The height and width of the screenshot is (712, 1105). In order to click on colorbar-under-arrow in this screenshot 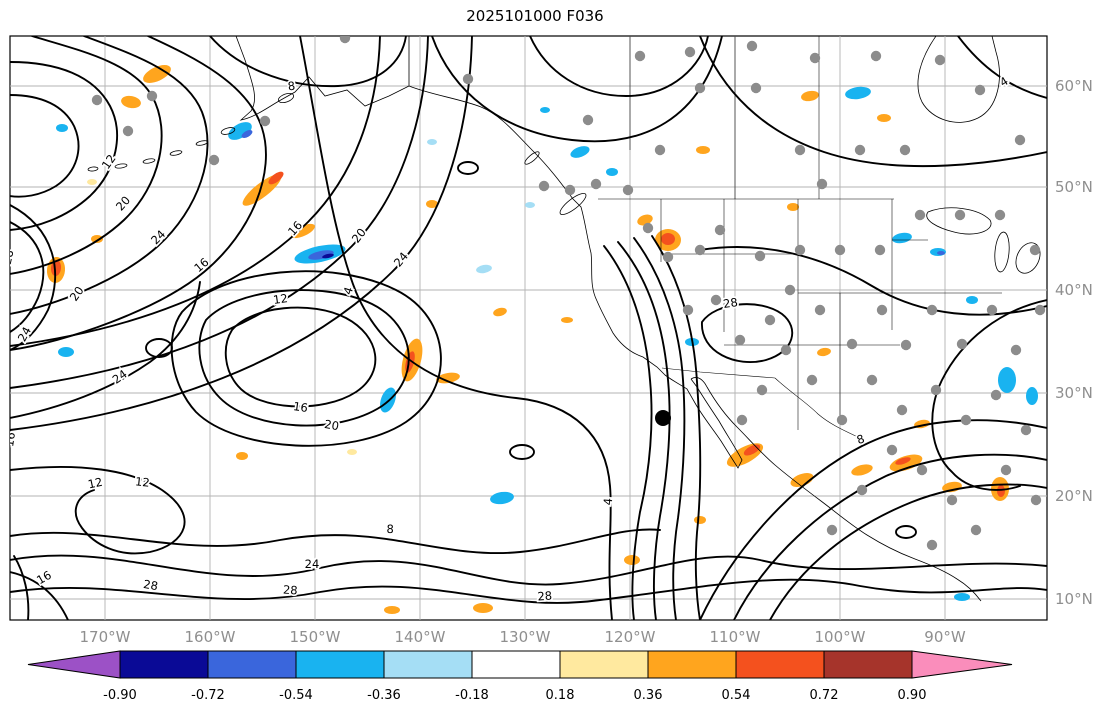, I will do `click(74, 664)`.